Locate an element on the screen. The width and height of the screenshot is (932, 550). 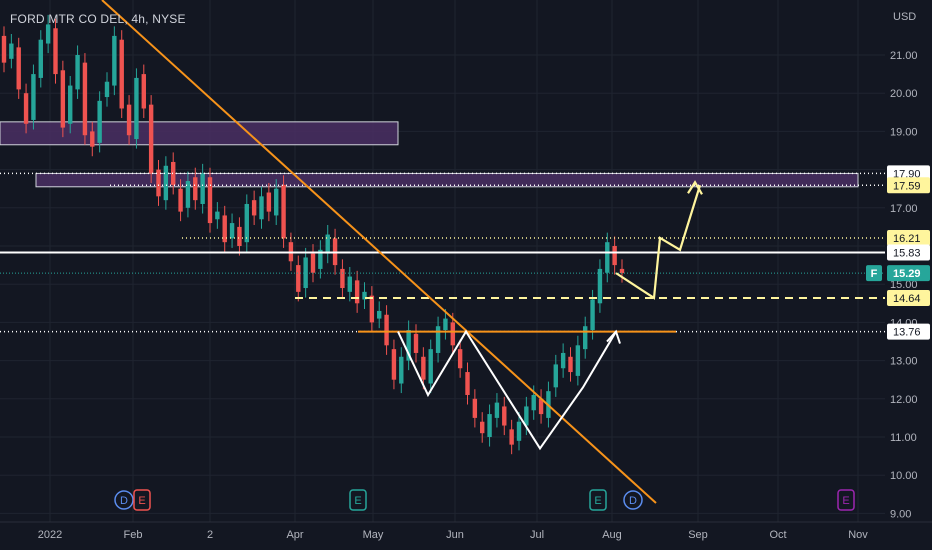
supply-zone is located at coordinates (199, 133).